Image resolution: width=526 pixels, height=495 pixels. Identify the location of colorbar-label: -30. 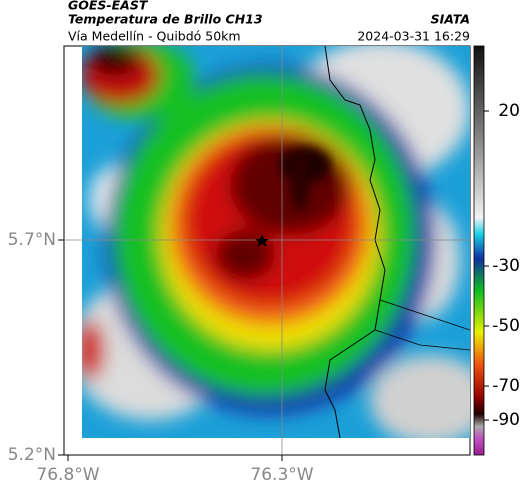
(506, 266).